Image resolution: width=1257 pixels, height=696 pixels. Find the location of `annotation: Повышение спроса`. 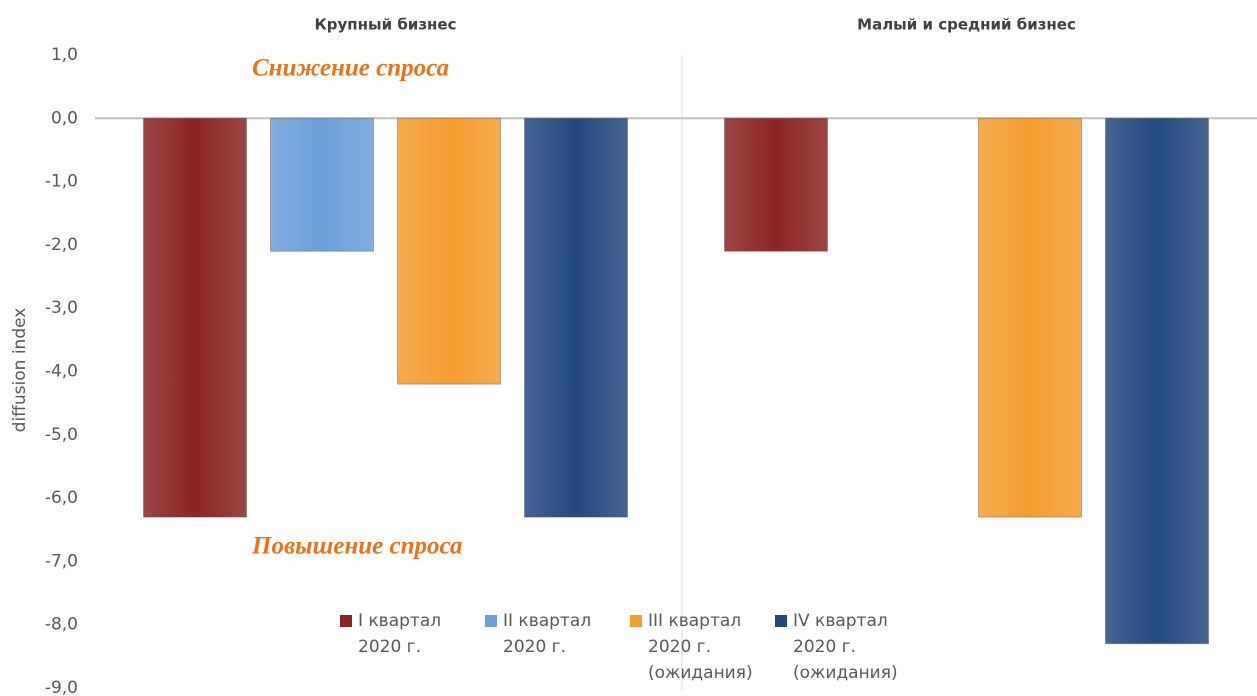

annotation: Повышение спроса is located at coordinates (356, 546).